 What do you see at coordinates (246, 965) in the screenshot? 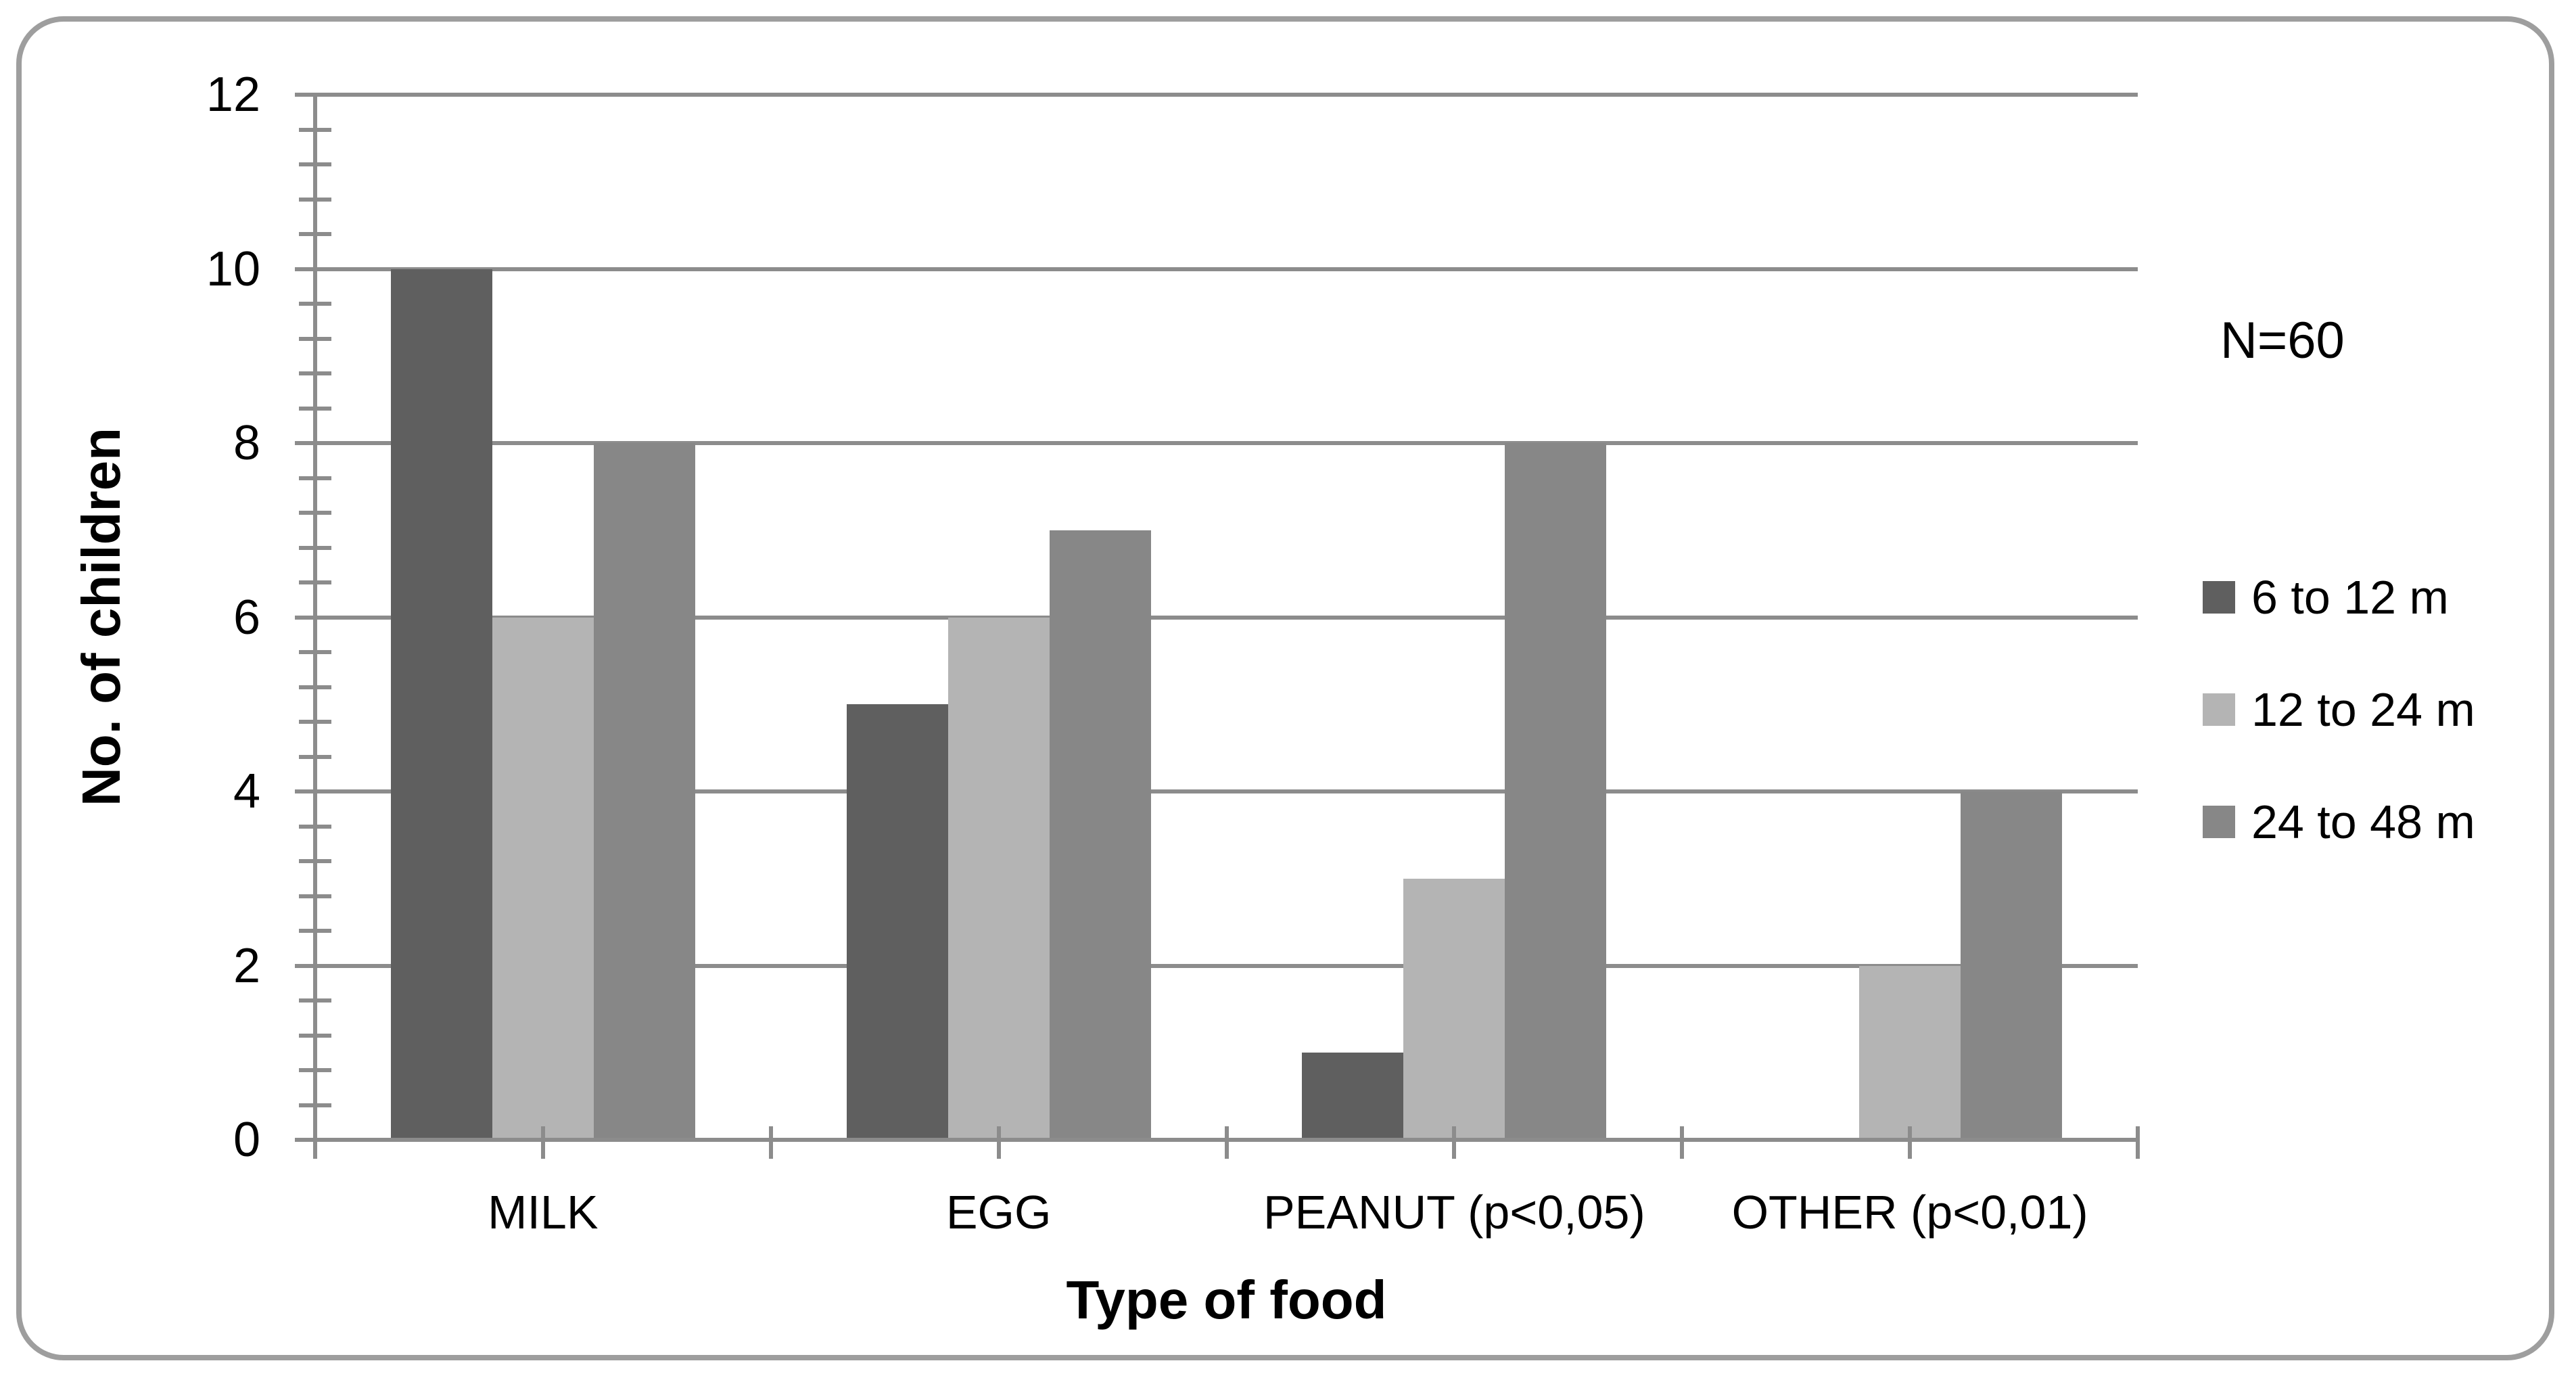
I see `y-tick-label: 2` at bounding box center [246, 965].